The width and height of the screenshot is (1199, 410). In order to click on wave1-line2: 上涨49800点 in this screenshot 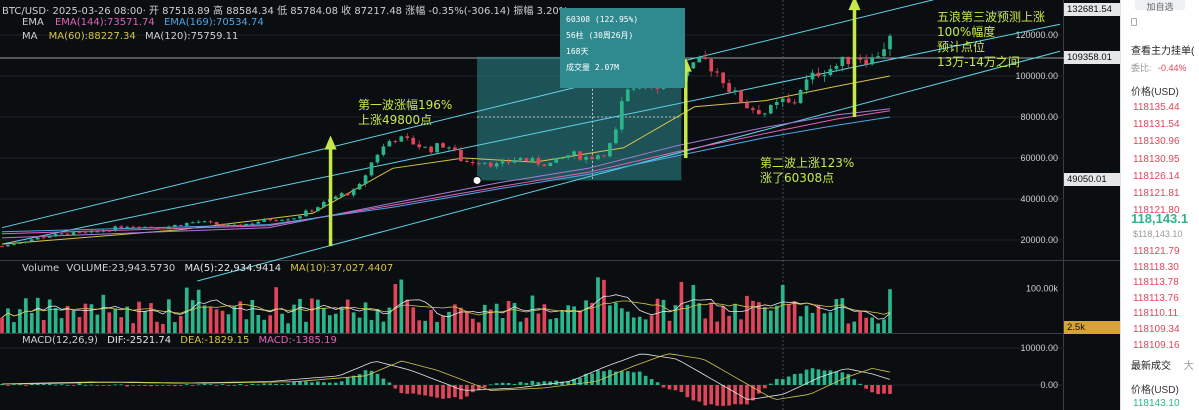, I will do `click(395, 120)`.